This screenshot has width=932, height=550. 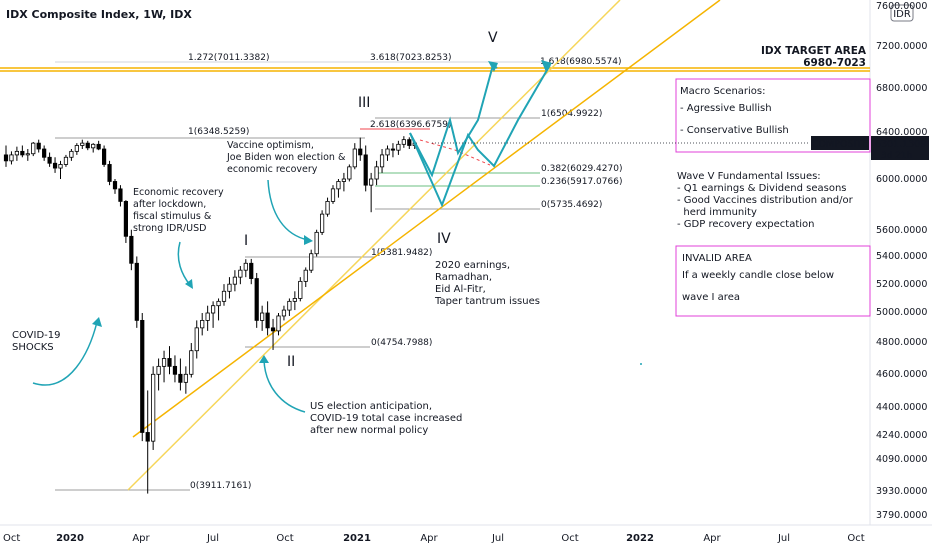 What do you see at coordinates (480, 136) in the screenshot?
I see `conservative-path` at bounding box center [480, 136].